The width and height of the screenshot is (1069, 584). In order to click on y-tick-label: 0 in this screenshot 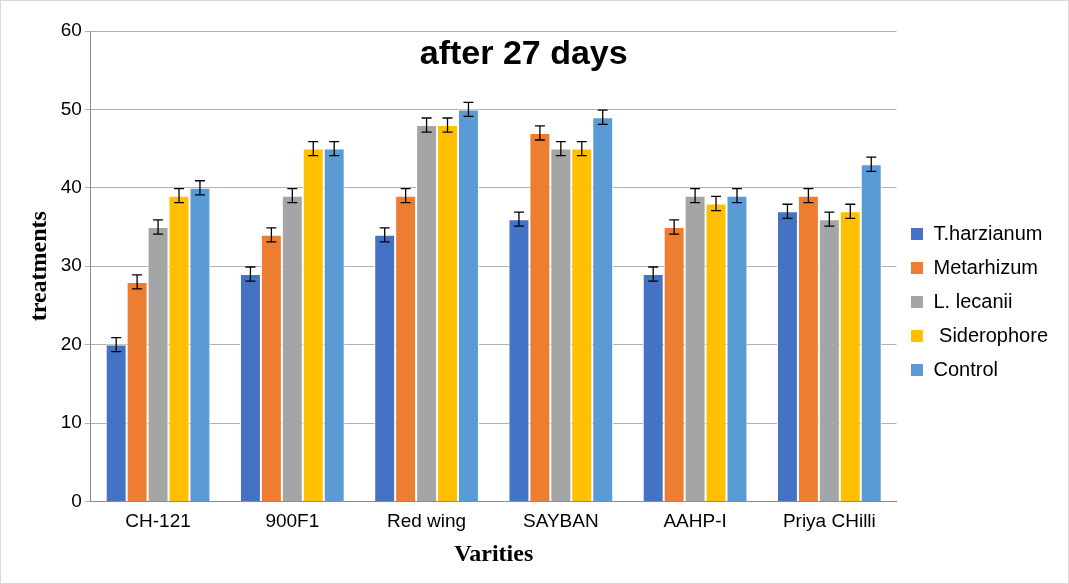, I will do `click(76, 500)`.